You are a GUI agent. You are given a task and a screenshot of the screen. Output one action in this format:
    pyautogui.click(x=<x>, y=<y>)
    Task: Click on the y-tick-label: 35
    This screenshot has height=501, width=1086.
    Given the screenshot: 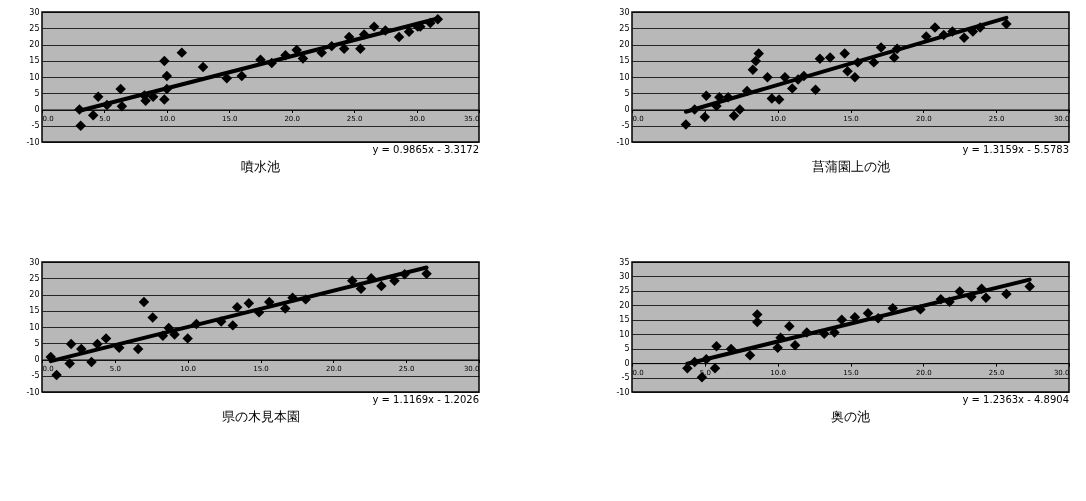 What is the action you would take?
    pyautogui.click(x=624, y=262)
    